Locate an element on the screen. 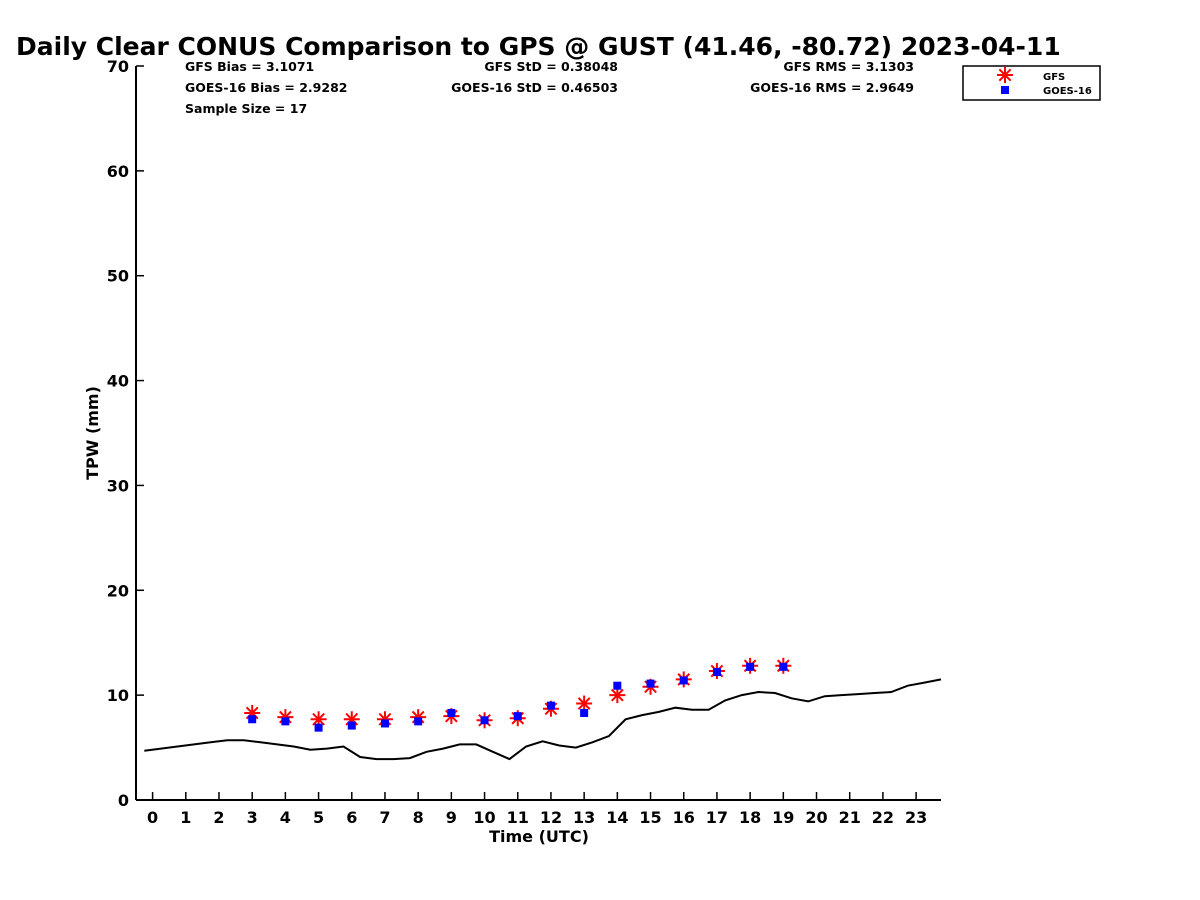 Image resolution: width=1200 pixels, height=900 pixels. x-tick-label: 23 is located at coordinates (916, 817).